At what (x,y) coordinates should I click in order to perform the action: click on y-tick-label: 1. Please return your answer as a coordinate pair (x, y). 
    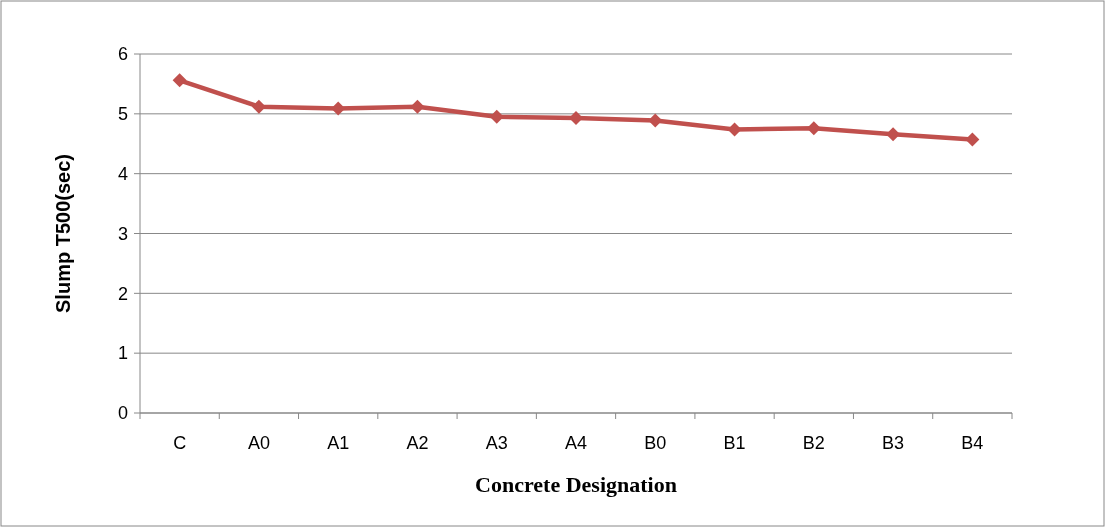
    Looking at the image, I should click on (122, 353).